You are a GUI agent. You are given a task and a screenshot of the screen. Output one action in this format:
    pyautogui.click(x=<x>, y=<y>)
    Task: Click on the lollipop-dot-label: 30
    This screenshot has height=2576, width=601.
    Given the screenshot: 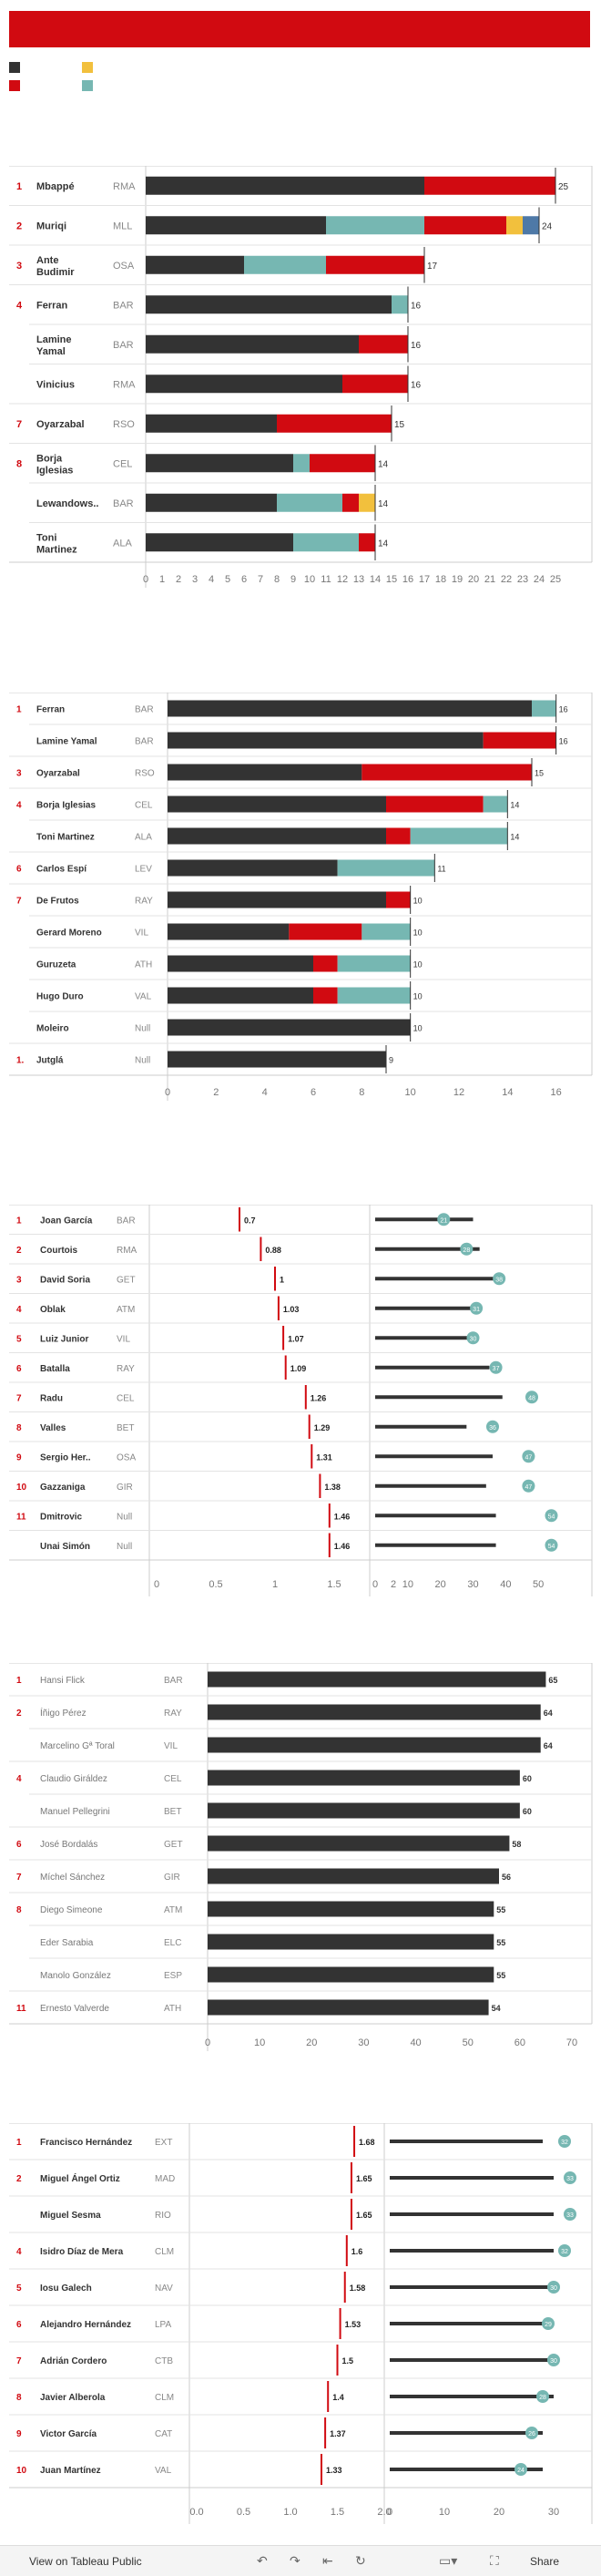 What is the action you would take?
    pyautogui.click(x=553, y=2288)
    